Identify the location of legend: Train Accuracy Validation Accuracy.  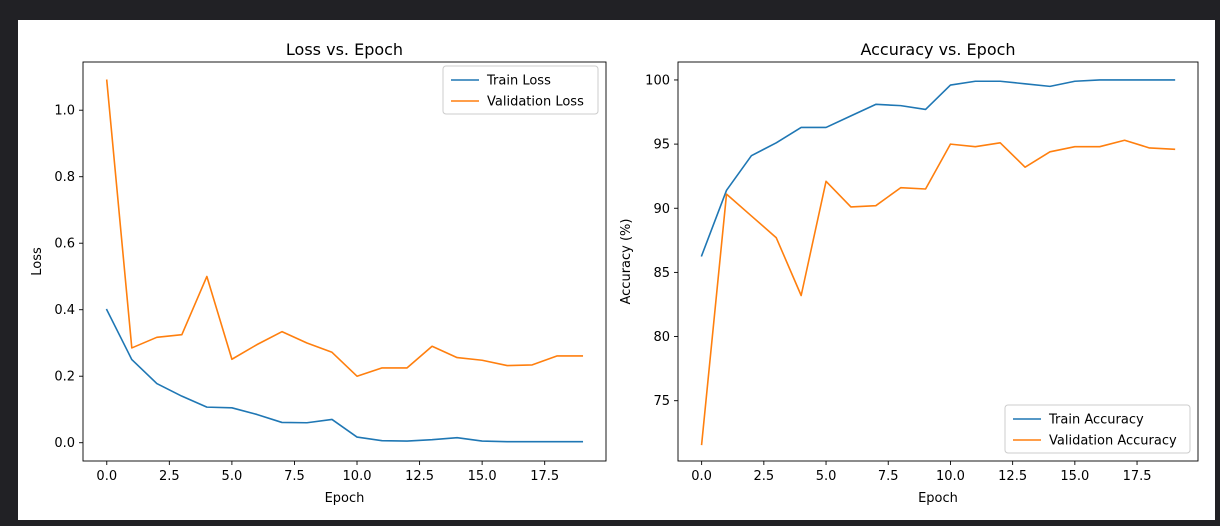
(1097, 429).